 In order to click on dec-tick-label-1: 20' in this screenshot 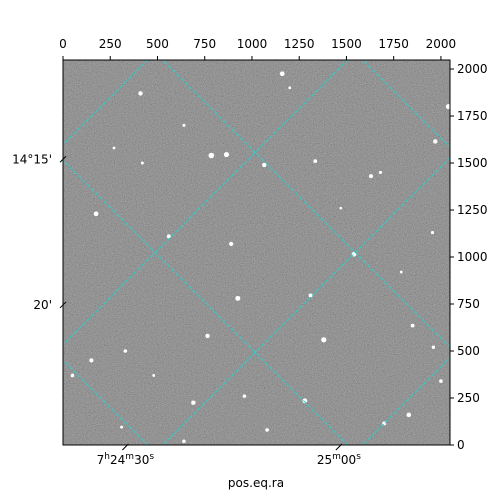, I will do `click(42, 305)`.